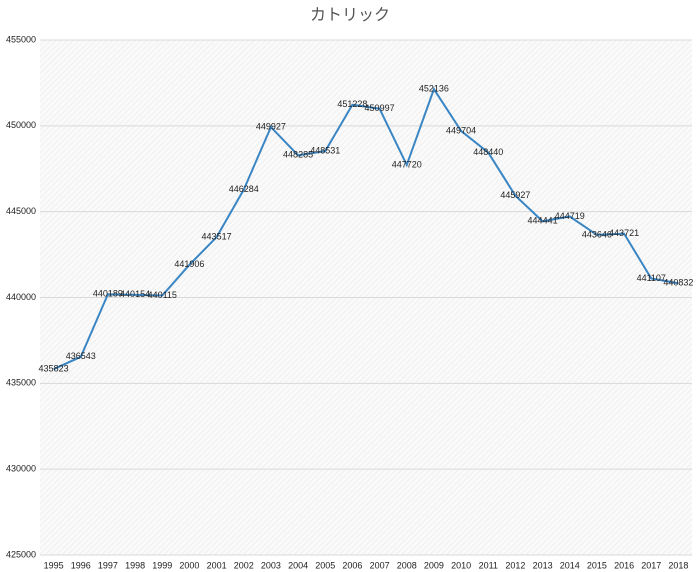 This screenshot has width=700, height=572. Describe the element at coordinates (570, 565) in the screenshot. I see `x-tick-label: 2014` at that location.